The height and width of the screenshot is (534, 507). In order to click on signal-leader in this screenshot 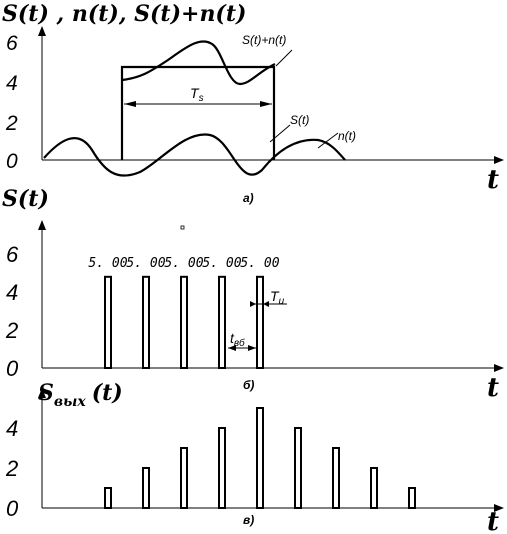, I will do `click(280, 133)`.